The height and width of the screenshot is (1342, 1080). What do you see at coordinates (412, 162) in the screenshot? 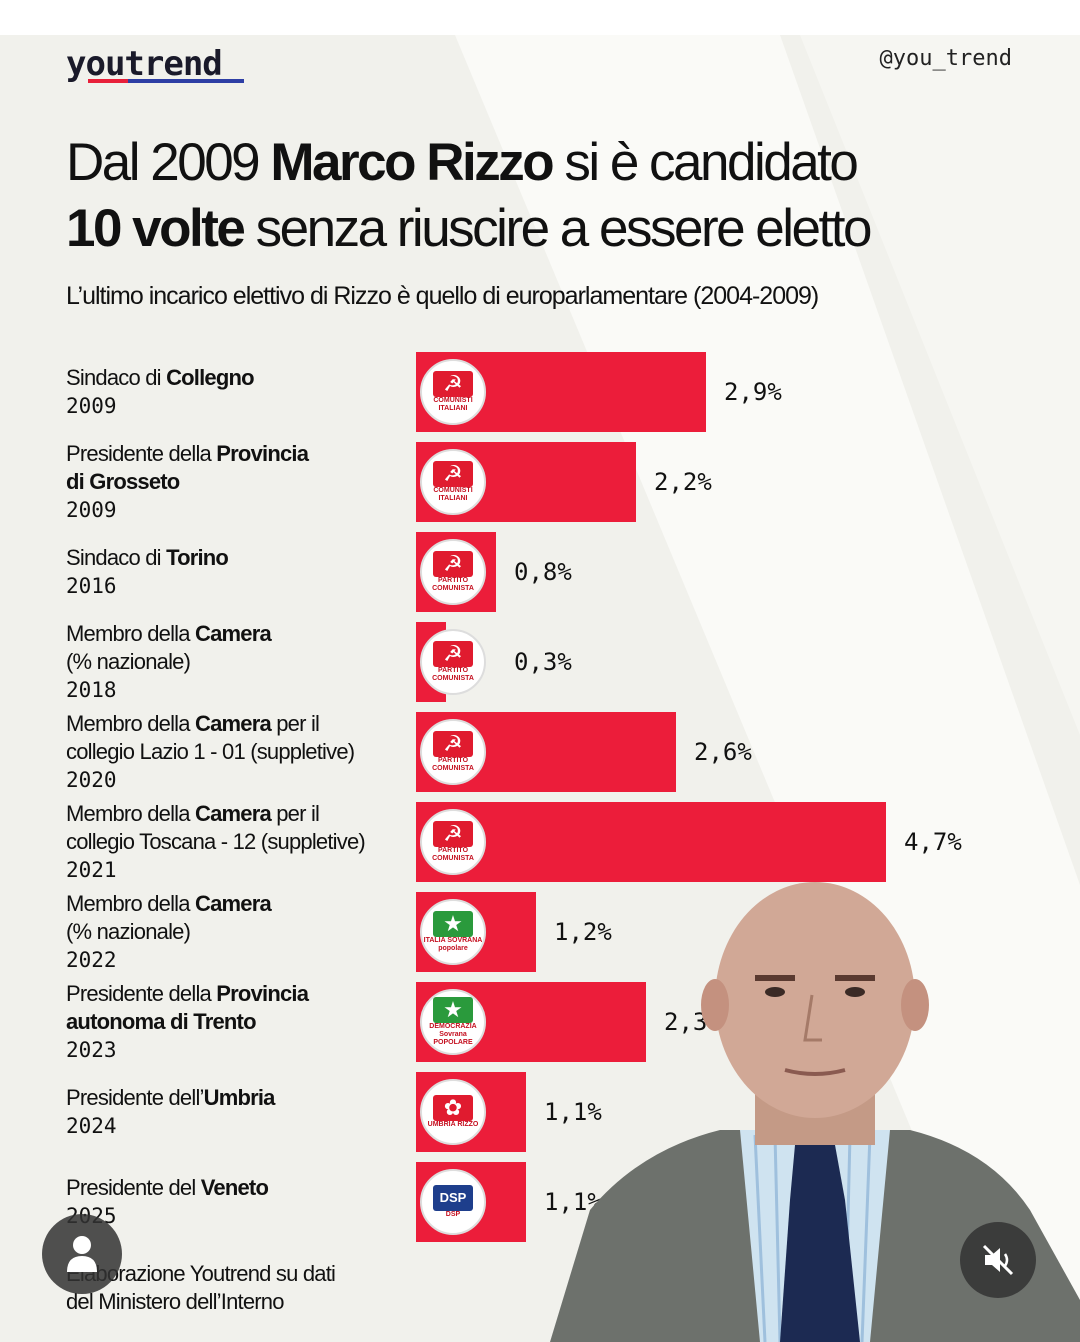
I see `headline-bold: Marco Rizzo` at bounding box center [412, 162].